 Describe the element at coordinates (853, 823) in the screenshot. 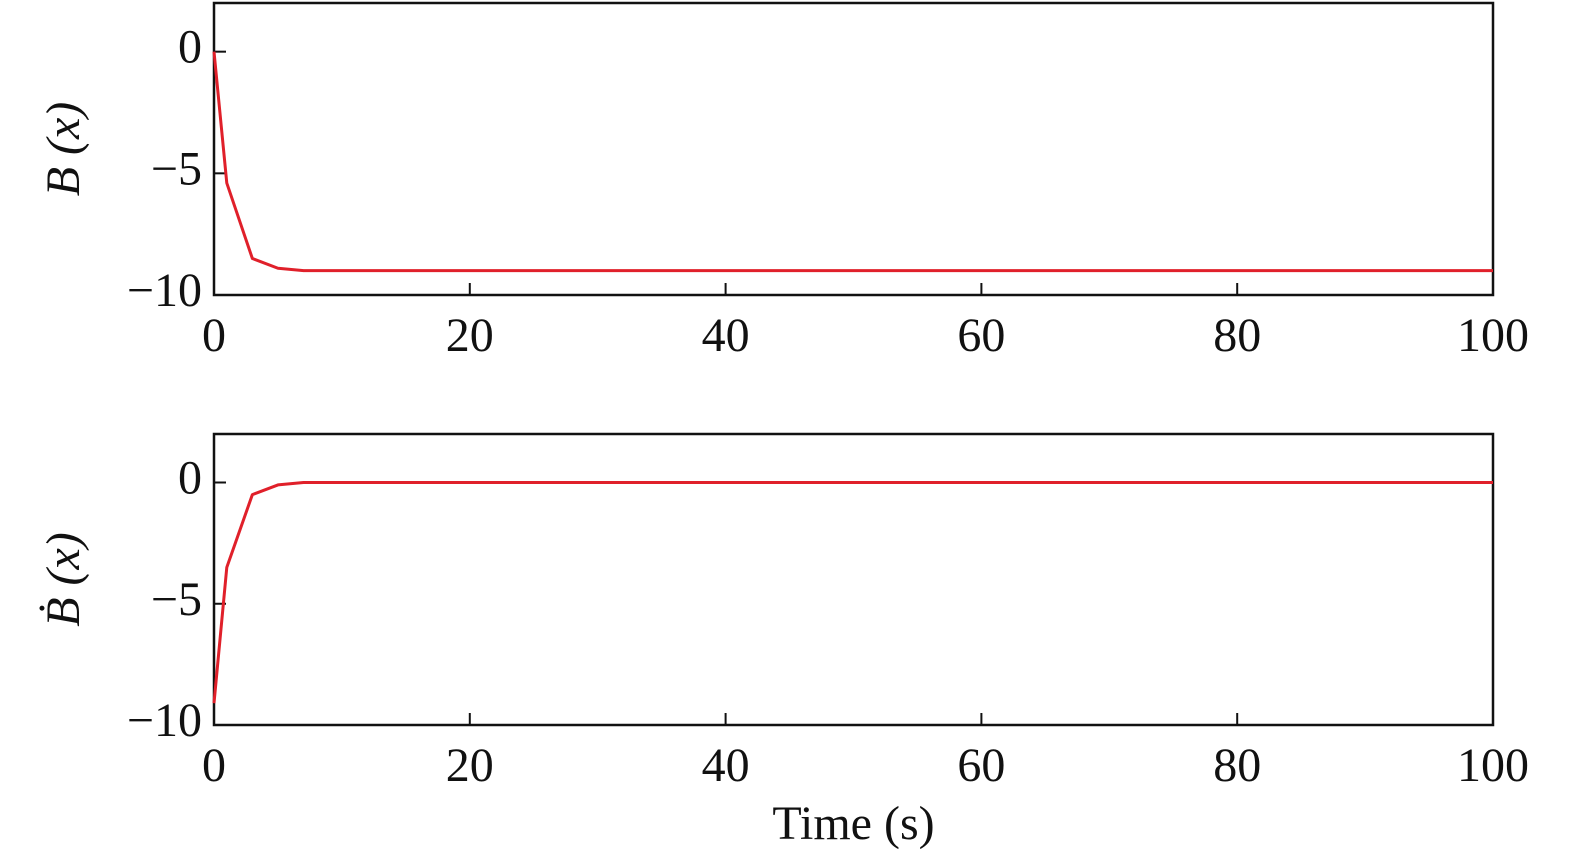

I see `x-axis-label: Time (s)` at that location.